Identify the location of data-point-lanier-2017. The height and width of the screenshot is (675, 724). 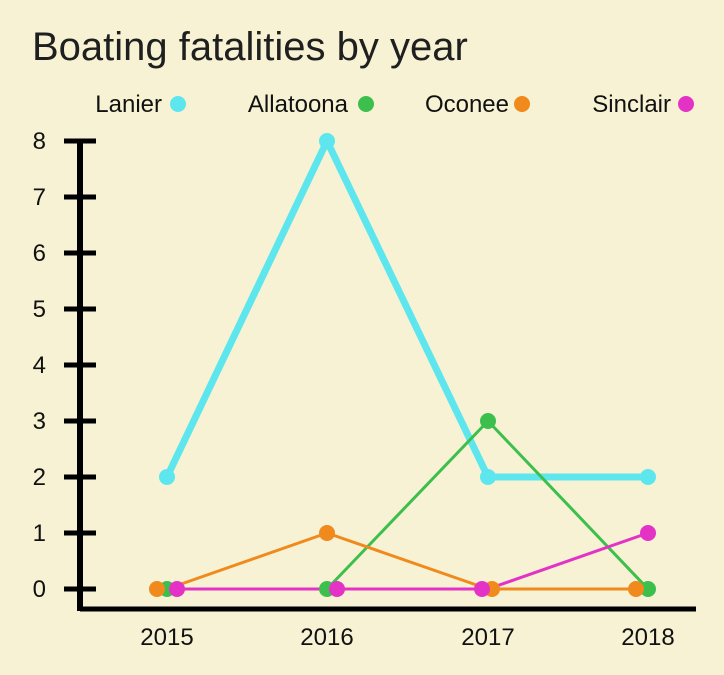
(488, 477).